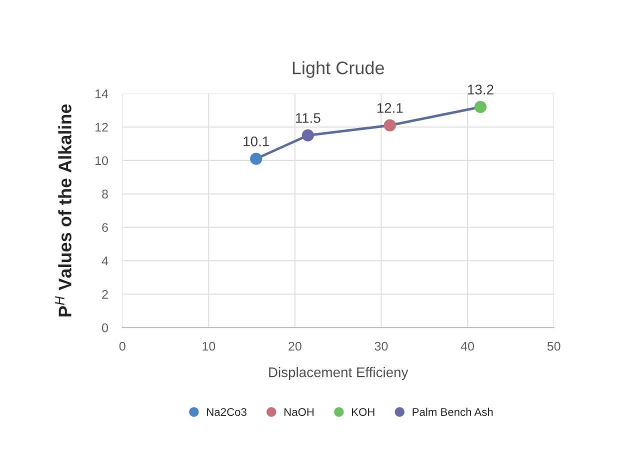  I want to click on data-label: 10.1, so click(256, 141).